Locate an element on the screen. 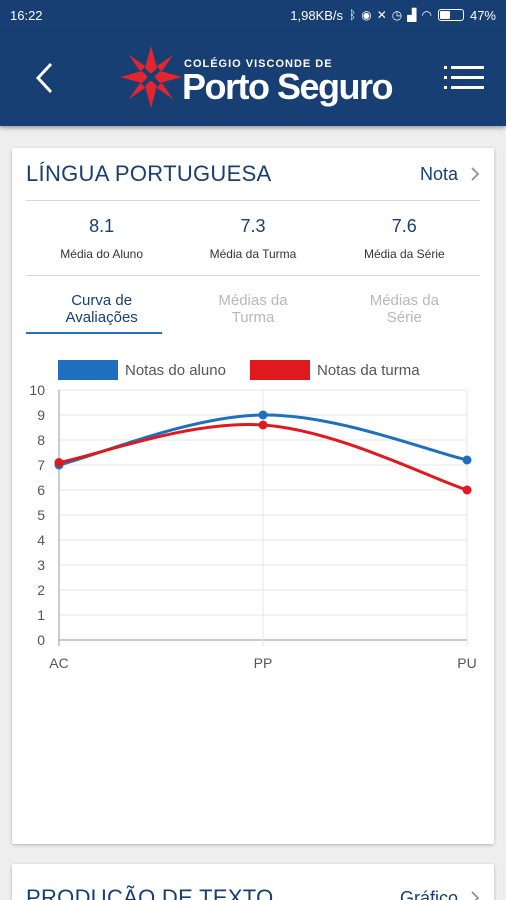 This screenshot has width=506, height=900. battery-percent: 47% is located at coordinates (482, 15).